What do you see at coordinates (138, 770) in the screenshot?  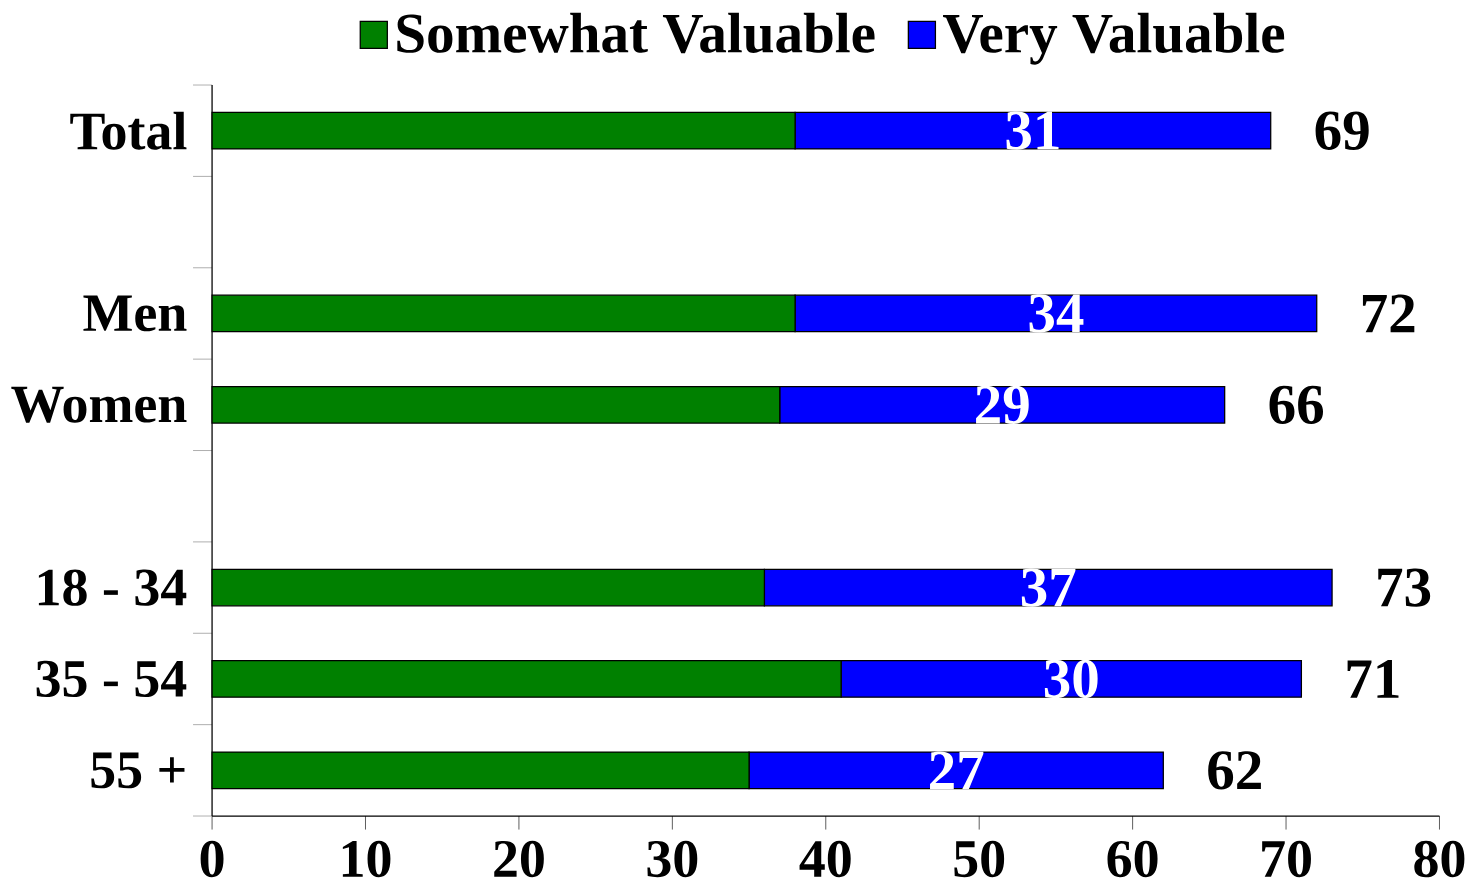 I see `y-tick-label: 55 +` at bounding box center [138, 770].